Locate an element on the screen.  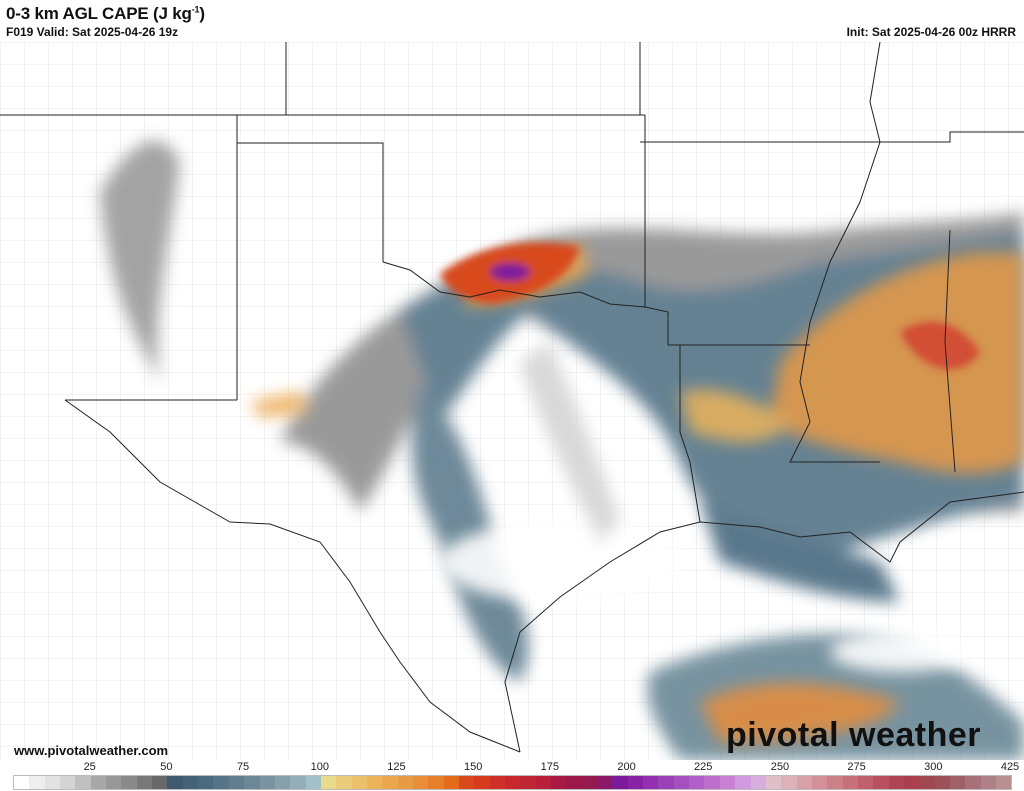
colorbar is located at coordinates (512, 782).